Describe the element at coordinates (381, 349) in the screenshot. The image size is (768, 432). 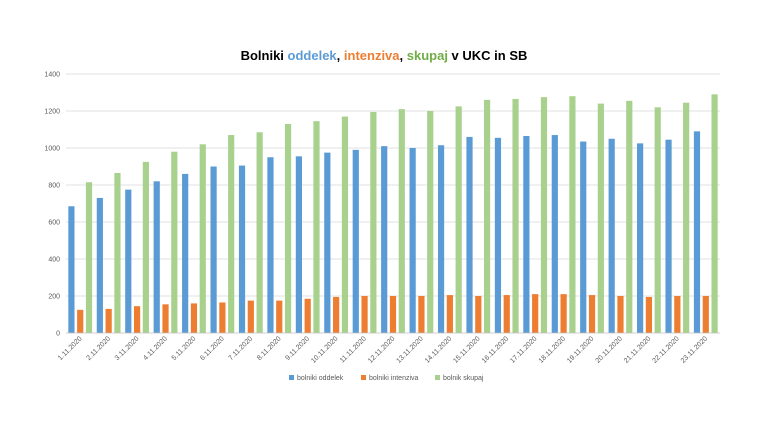
I see `x-tick-label: 12.11.2020` at that location.